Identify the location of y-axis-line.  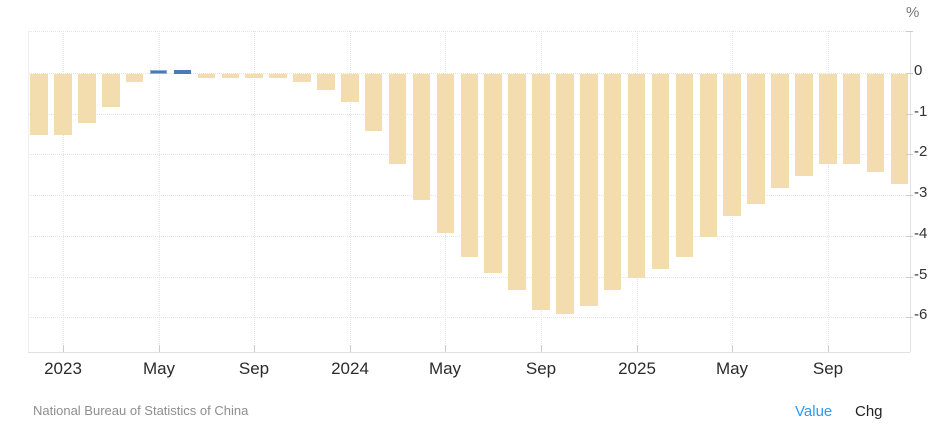
(910, 191).